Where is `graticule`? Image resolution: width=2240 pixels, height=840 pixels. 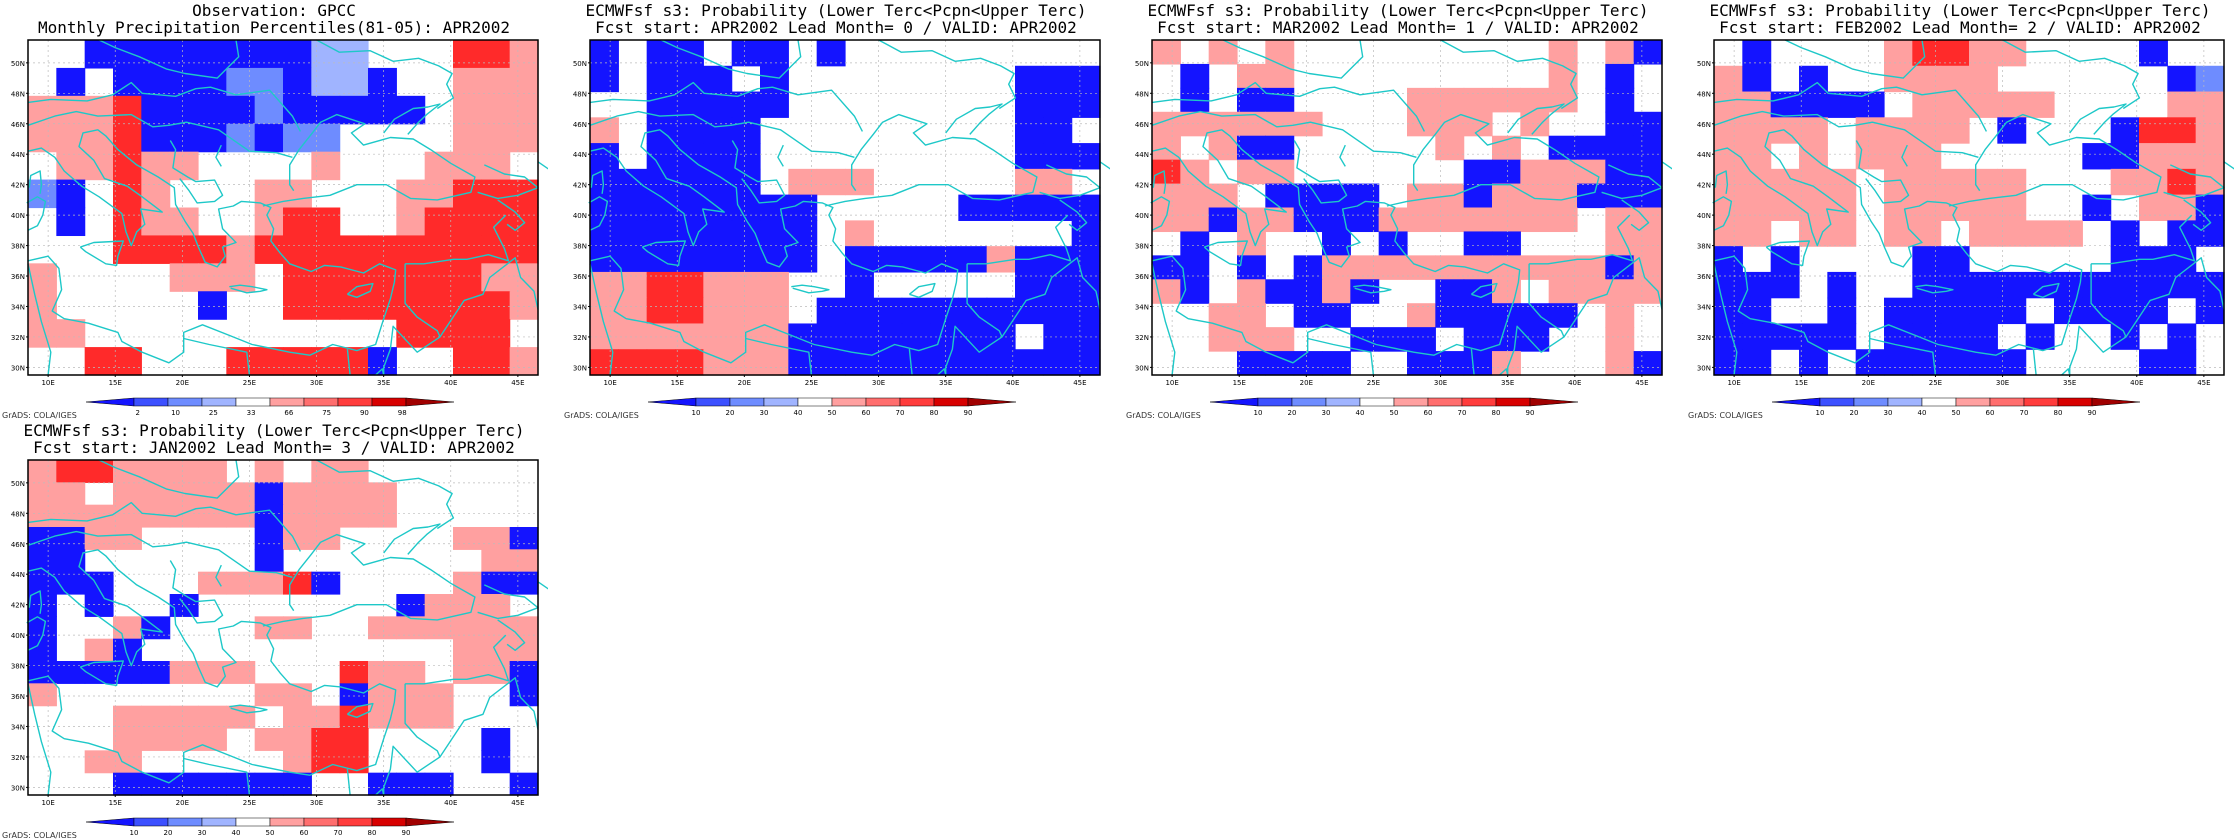 graticule is located at coordinates (845, 207).